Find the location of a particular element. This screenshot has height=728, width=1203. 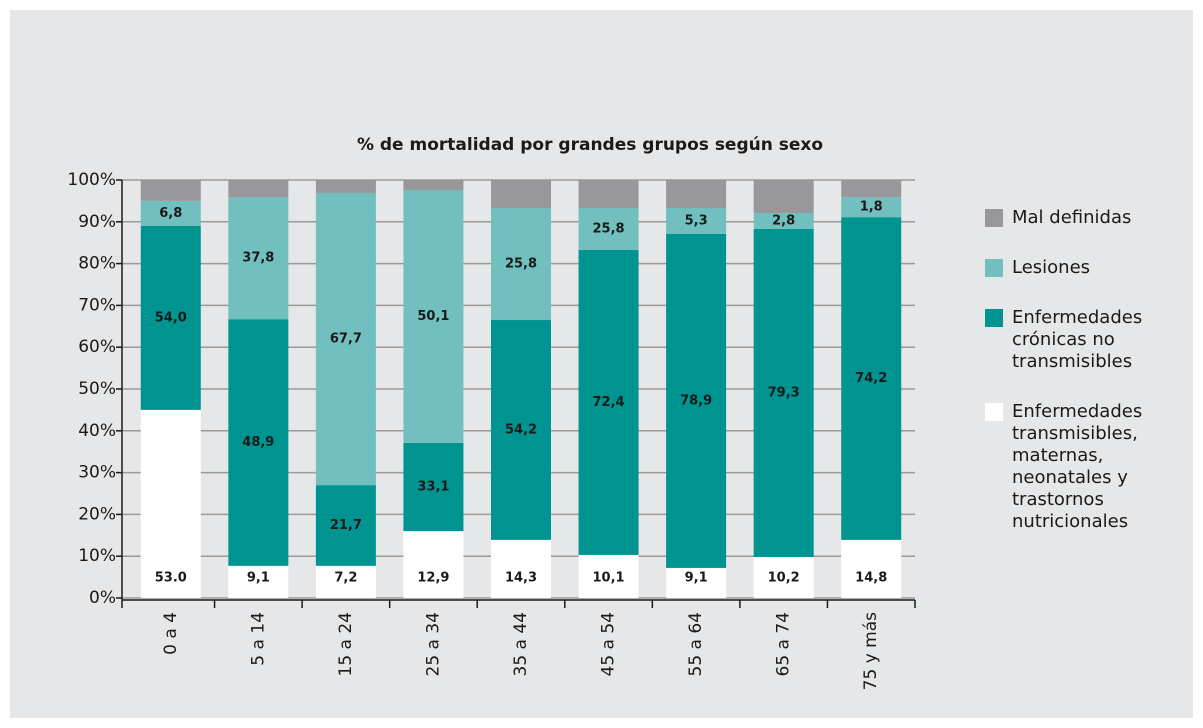

segment-label: 67,7 is located at coordinates (346, 339).